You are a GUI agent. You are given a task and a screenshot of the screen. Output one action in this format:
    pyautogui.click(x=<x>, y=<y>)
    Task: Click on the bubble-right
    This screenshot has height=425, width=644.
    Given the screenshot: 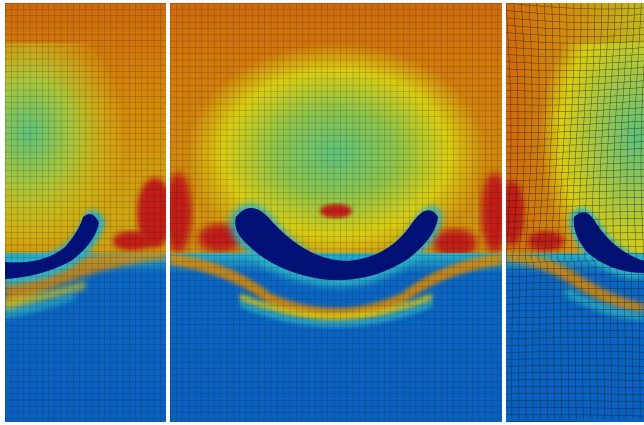 What is the action you would take?
    pyautogui.click(x=608, y=242)
    